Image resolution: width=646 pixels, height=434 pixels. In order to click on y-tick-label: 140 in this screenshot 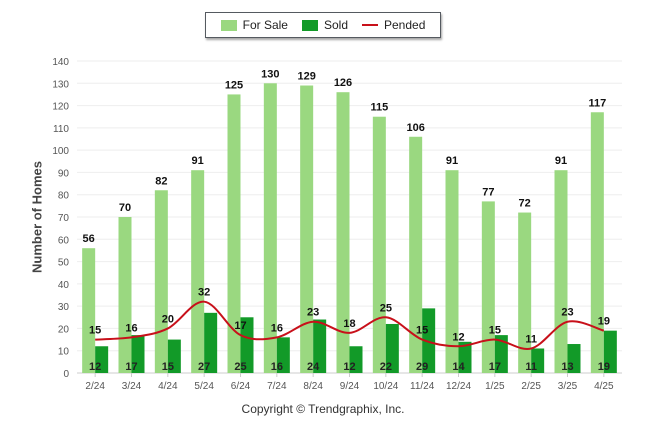, I will do `click(60, 62)`.